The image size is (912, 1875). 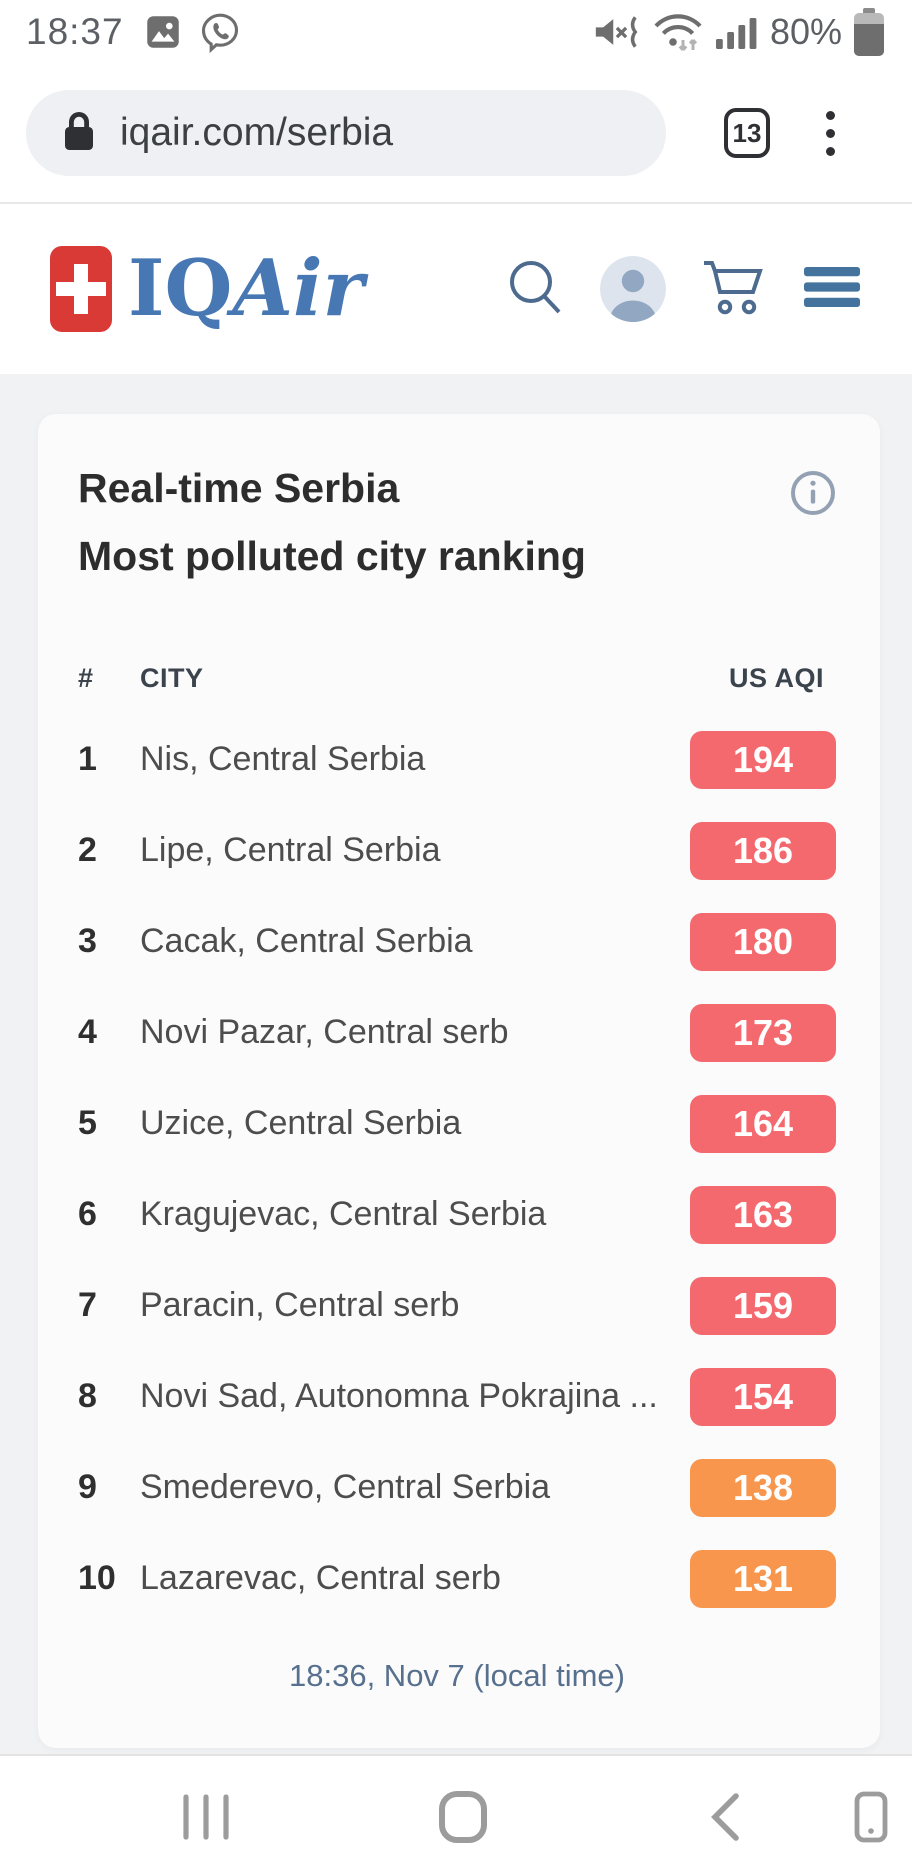 I want to click on row-city: Lazarevac, Central serb, so click(x=320, y=1578).